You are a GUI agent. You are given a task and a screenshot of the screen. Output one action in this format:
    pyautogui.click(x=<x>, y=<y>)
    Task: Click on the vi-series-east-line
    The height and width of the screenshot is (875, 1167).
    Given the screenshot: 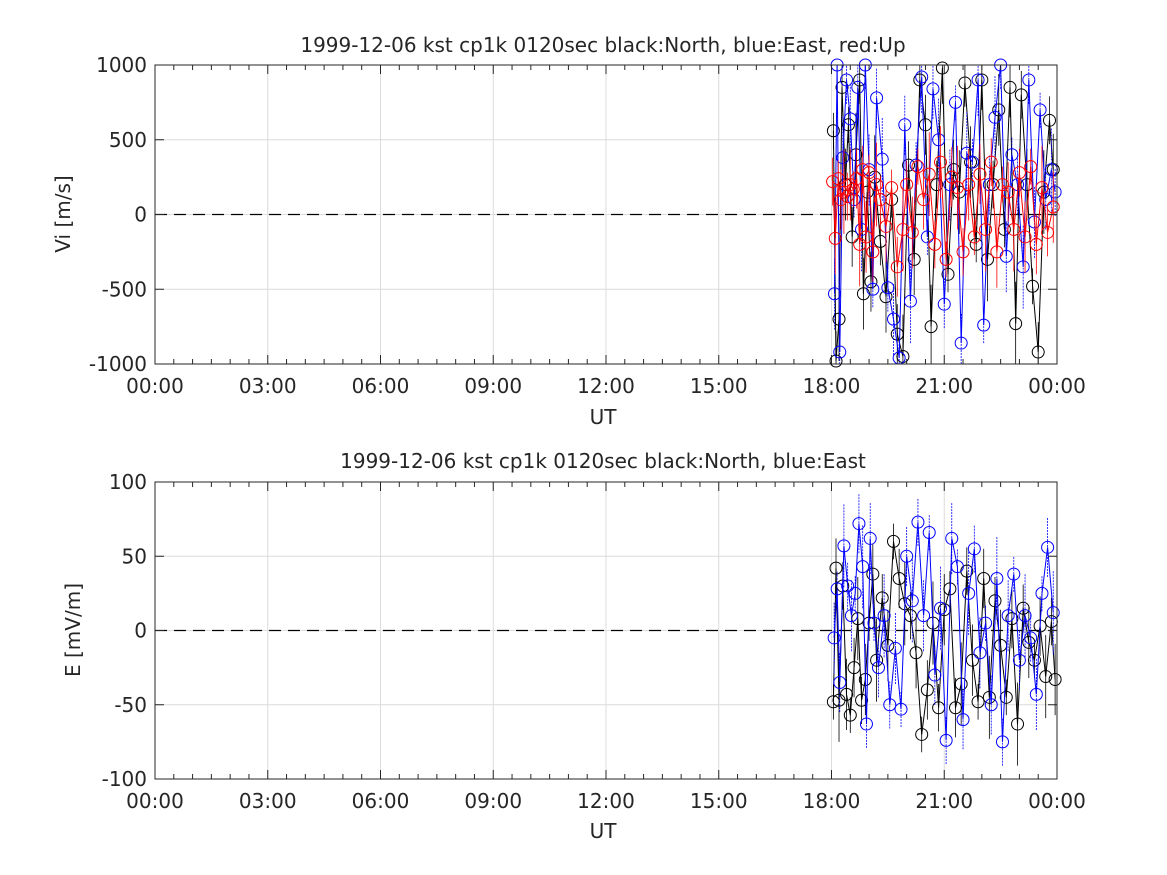 What is the action you would take?
    pyautogui.click(x=945, y=211)
    